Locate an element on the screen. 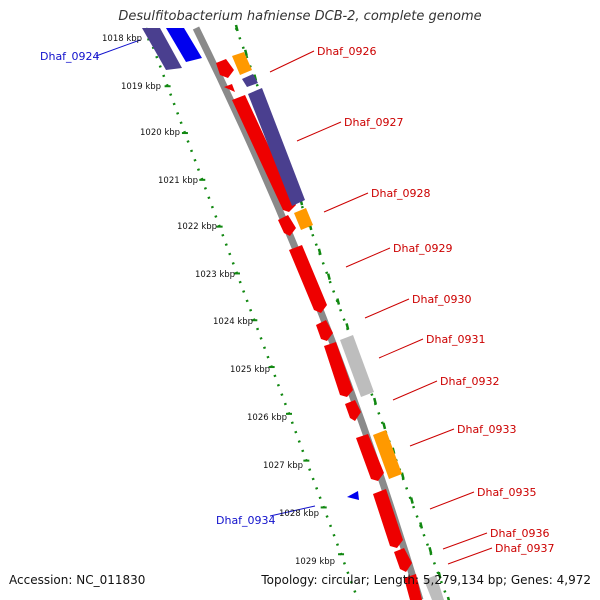 This screenshot has width=600, height=600. gene-label-dhaf-0934: Dhaf_0934 is located at coordinates (246, 520).